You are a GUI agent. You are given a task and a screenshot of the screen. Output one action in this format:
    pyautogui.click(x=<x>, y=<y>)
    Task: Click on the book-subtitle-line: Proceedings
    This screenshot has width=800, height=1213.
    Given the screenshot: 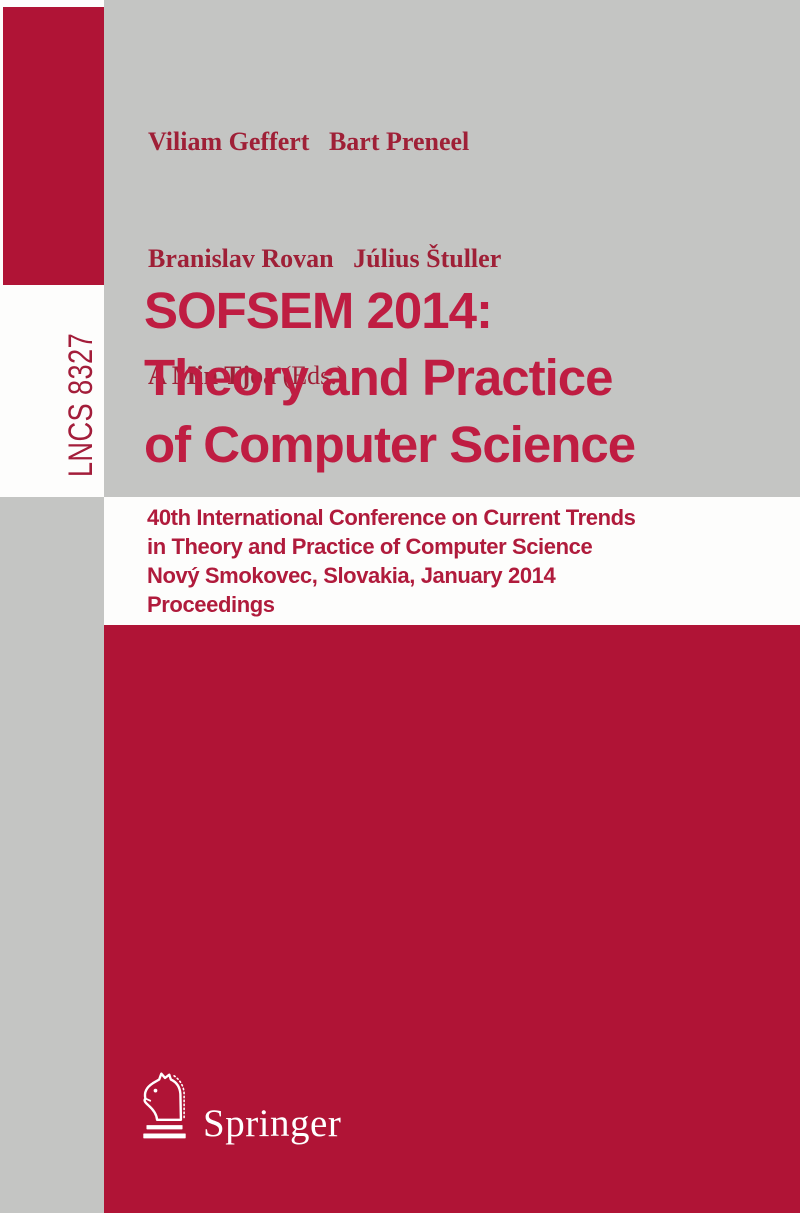 What is the action you would take?
    pyautogui.click(x=211, y=604)
    